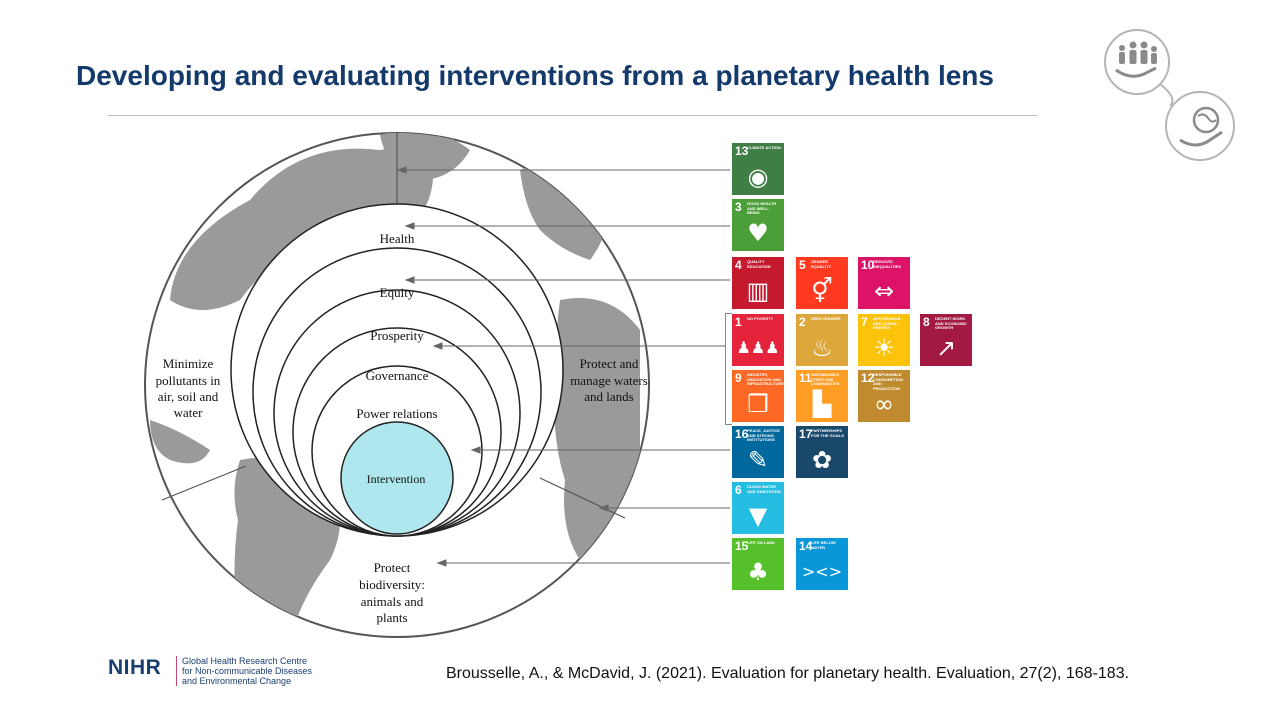  I want to click on connector-arrows, so click(563, 366).